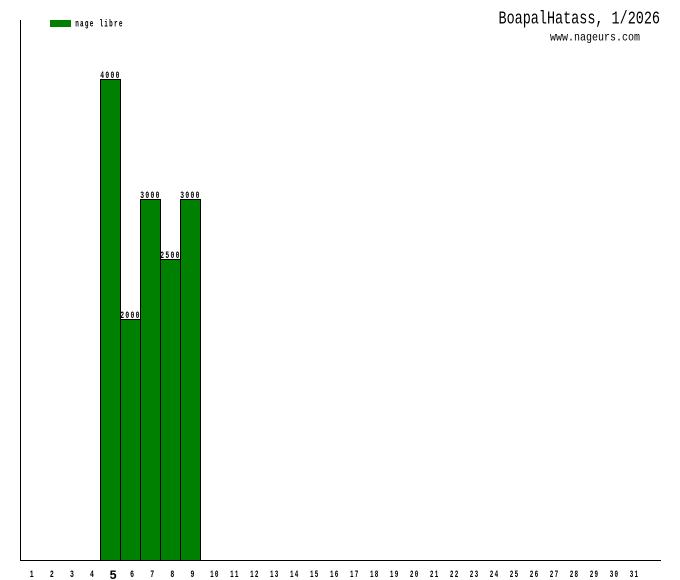 The height and width of the screenshot is (580, 680). Describe the element at coordinates (152, 575) in the screenshot. I see `svg-text: 7` at that location.